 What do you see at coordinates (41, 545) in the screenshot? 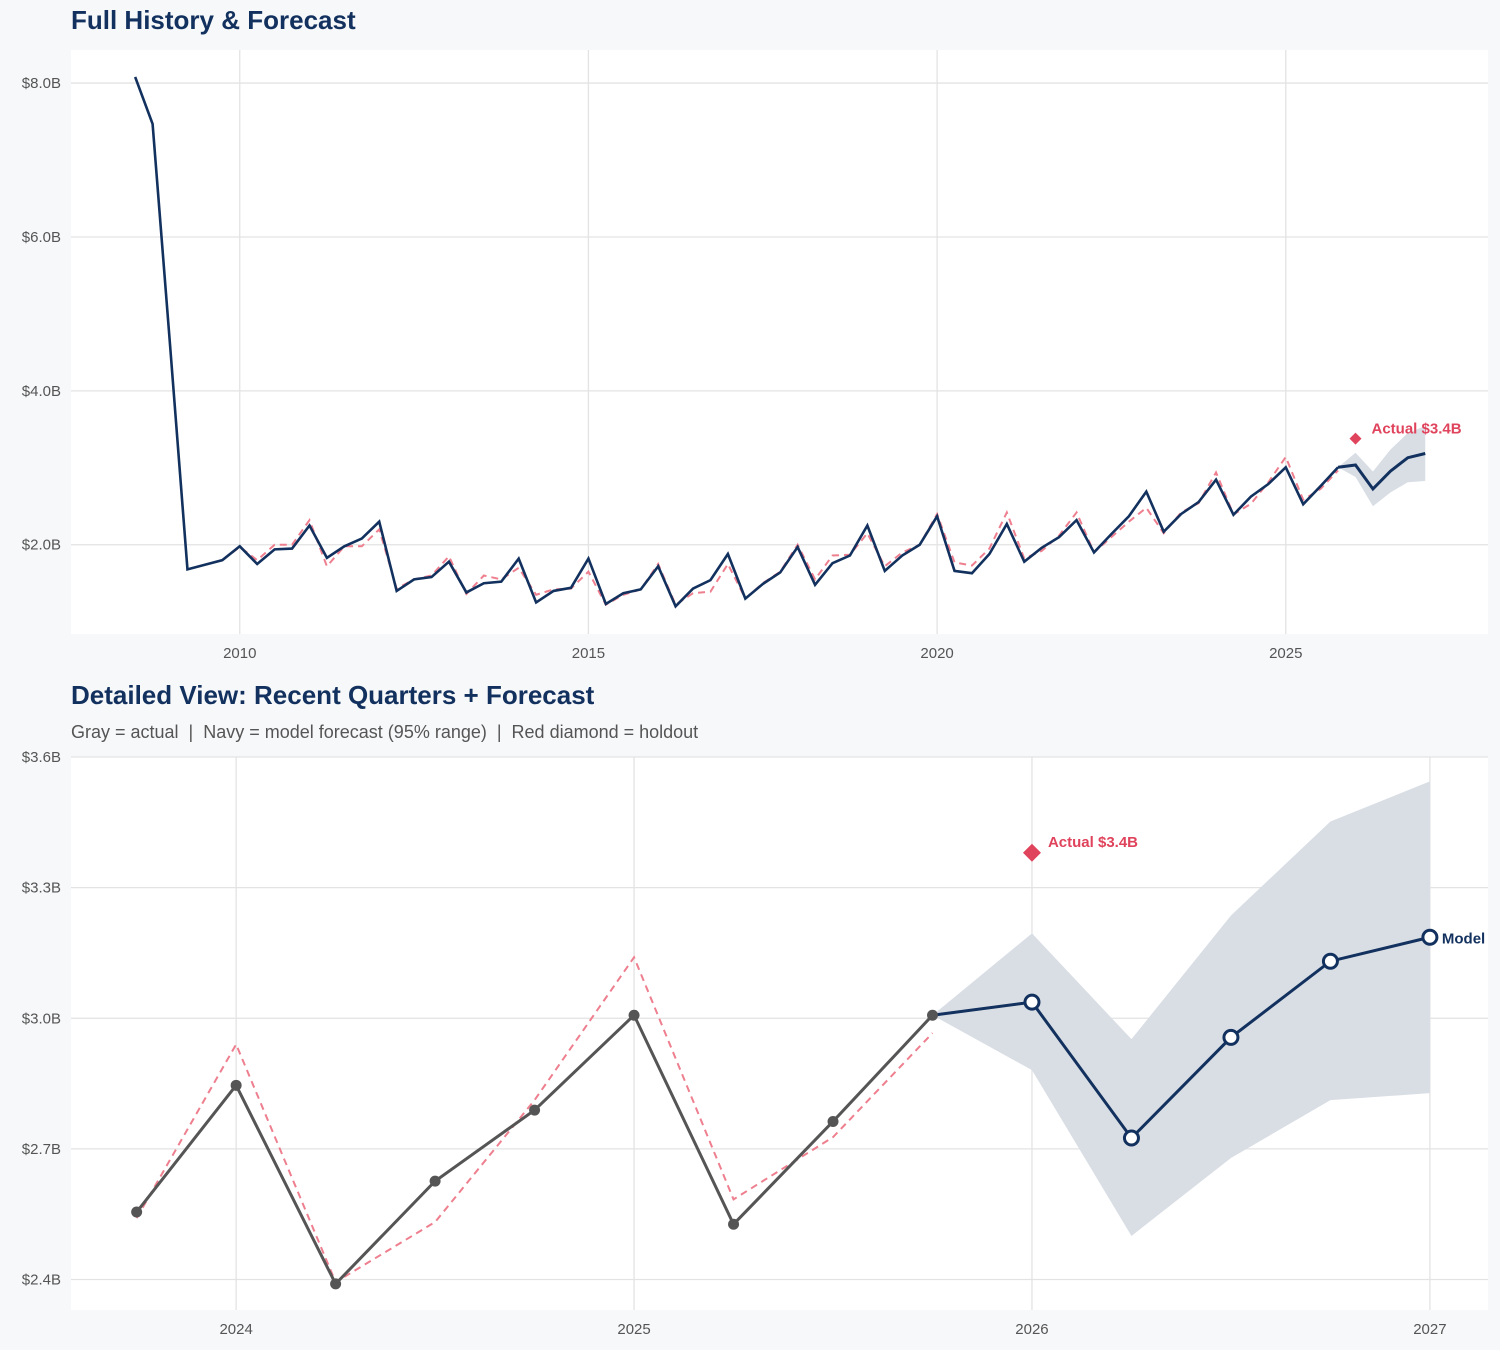
I see `y-tick-label: $2.0B` at bounding box center [41, 545].